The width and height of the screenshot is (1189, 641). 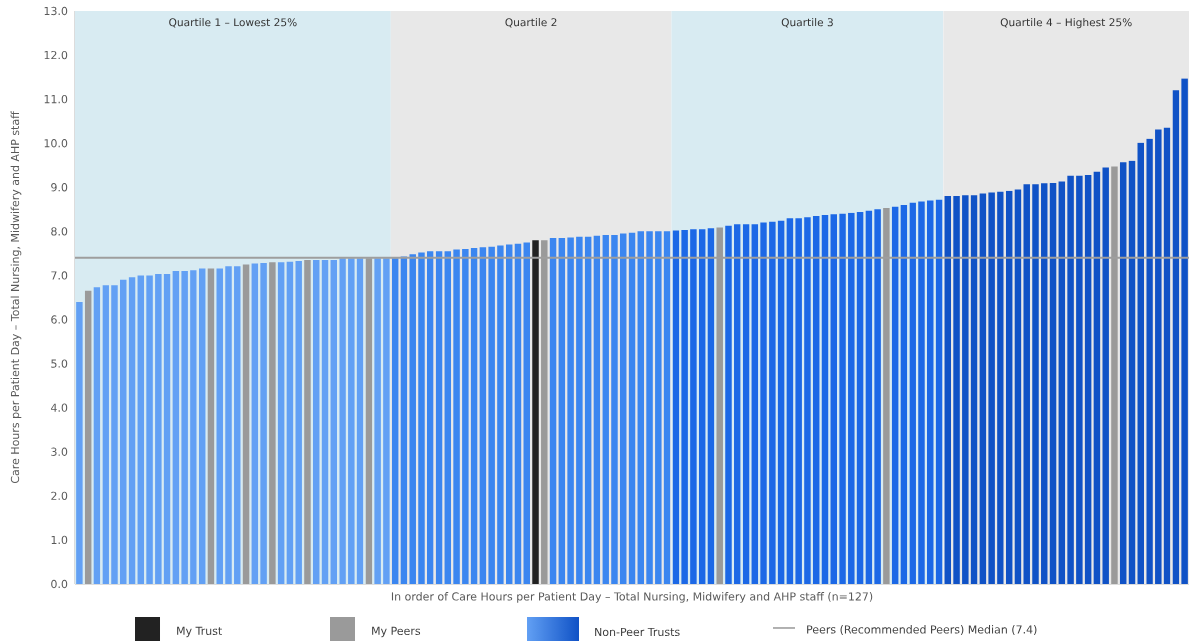 What do you see at coordinates (59, 363) in the screenshot?
I see `y-tick-label: 5.0` at bounding box center [59, 363].